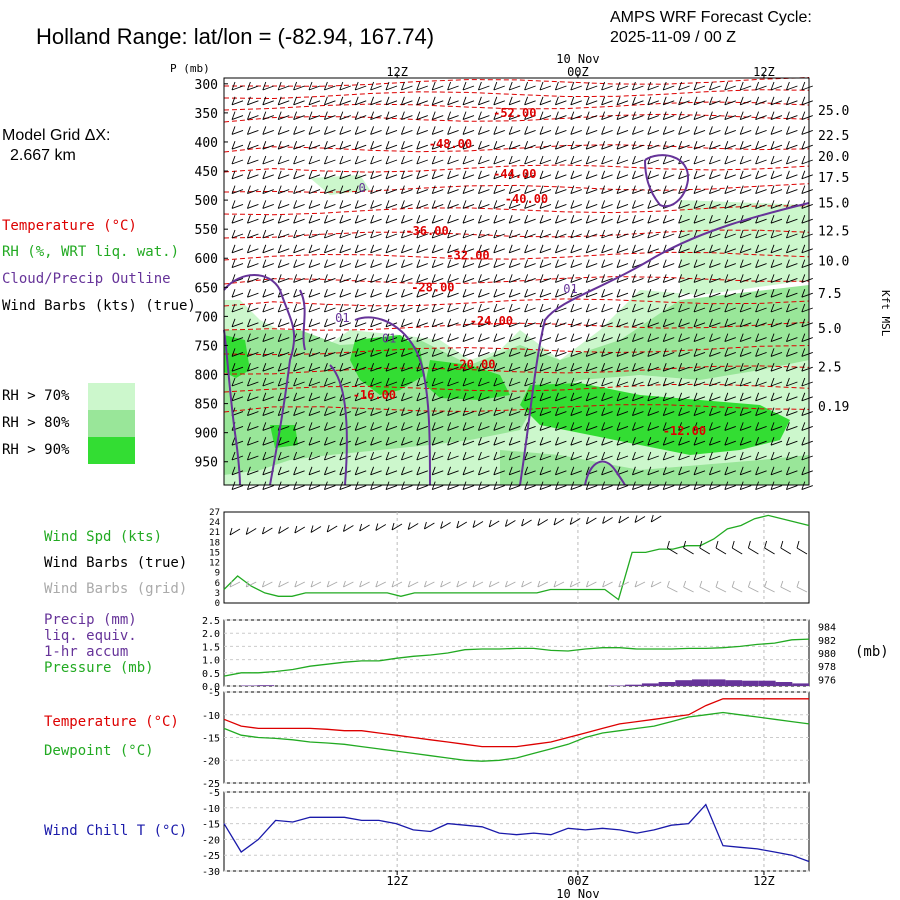  What do you see at coordinates (514, 174) in the screenshot?
I see `temperature-label: -44.00` at bounding box center [514, 174].